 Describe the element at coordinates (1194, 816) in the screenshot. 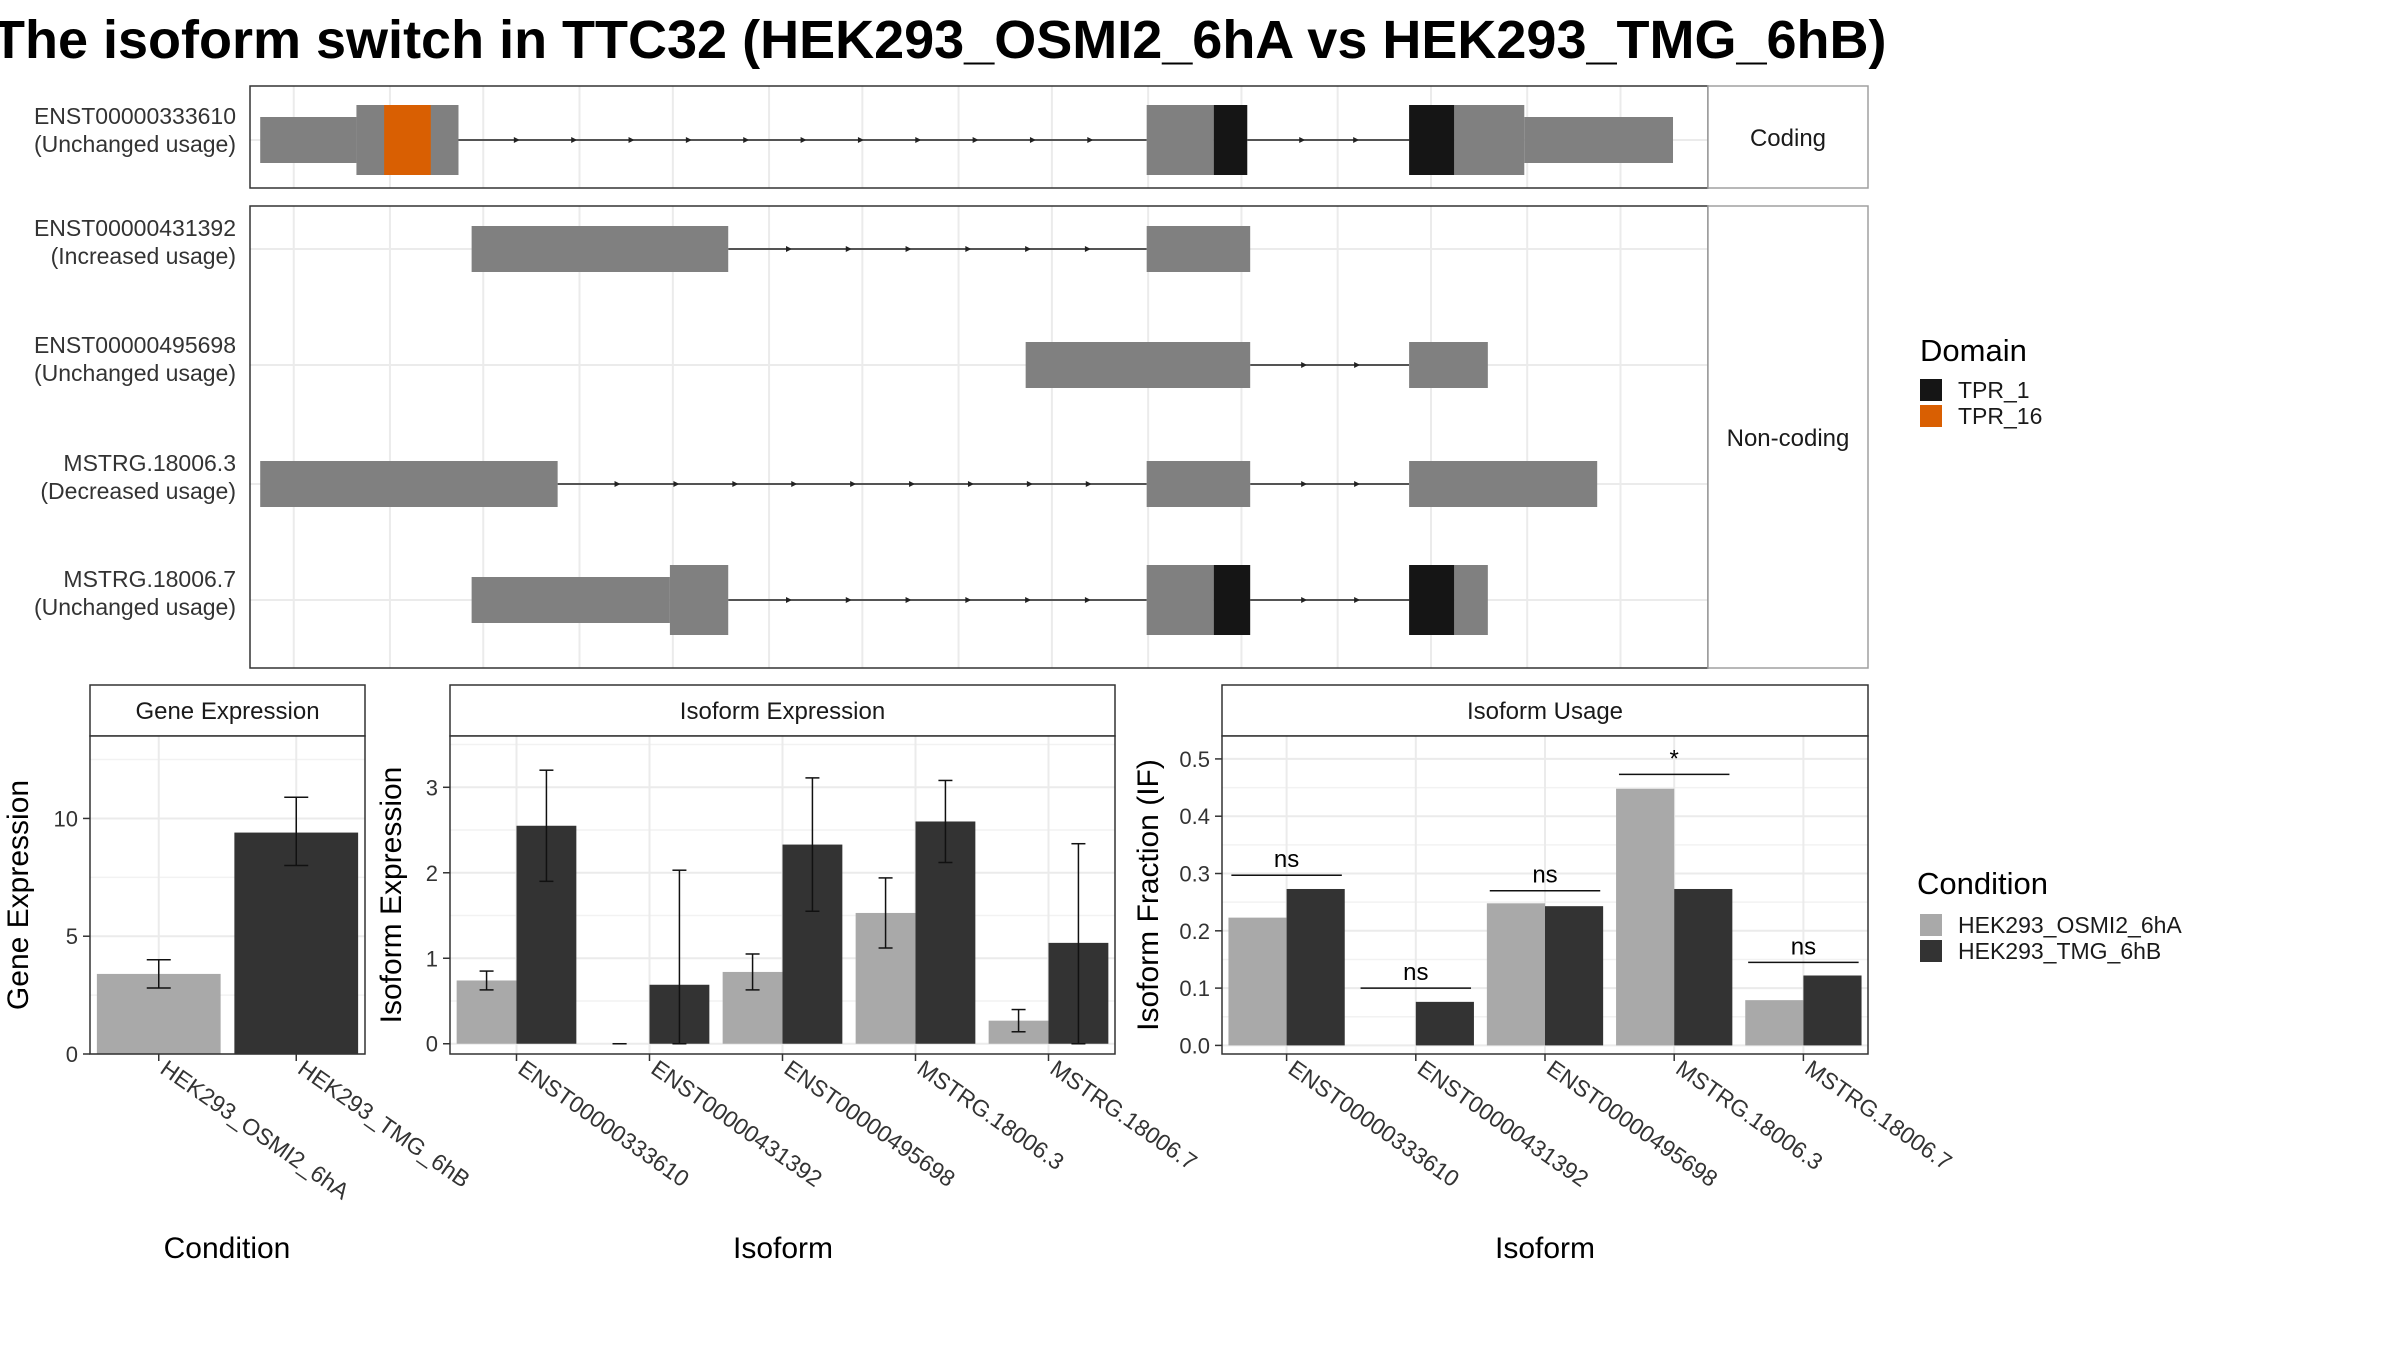

I see `y-tick-label: 0.4` at that location.